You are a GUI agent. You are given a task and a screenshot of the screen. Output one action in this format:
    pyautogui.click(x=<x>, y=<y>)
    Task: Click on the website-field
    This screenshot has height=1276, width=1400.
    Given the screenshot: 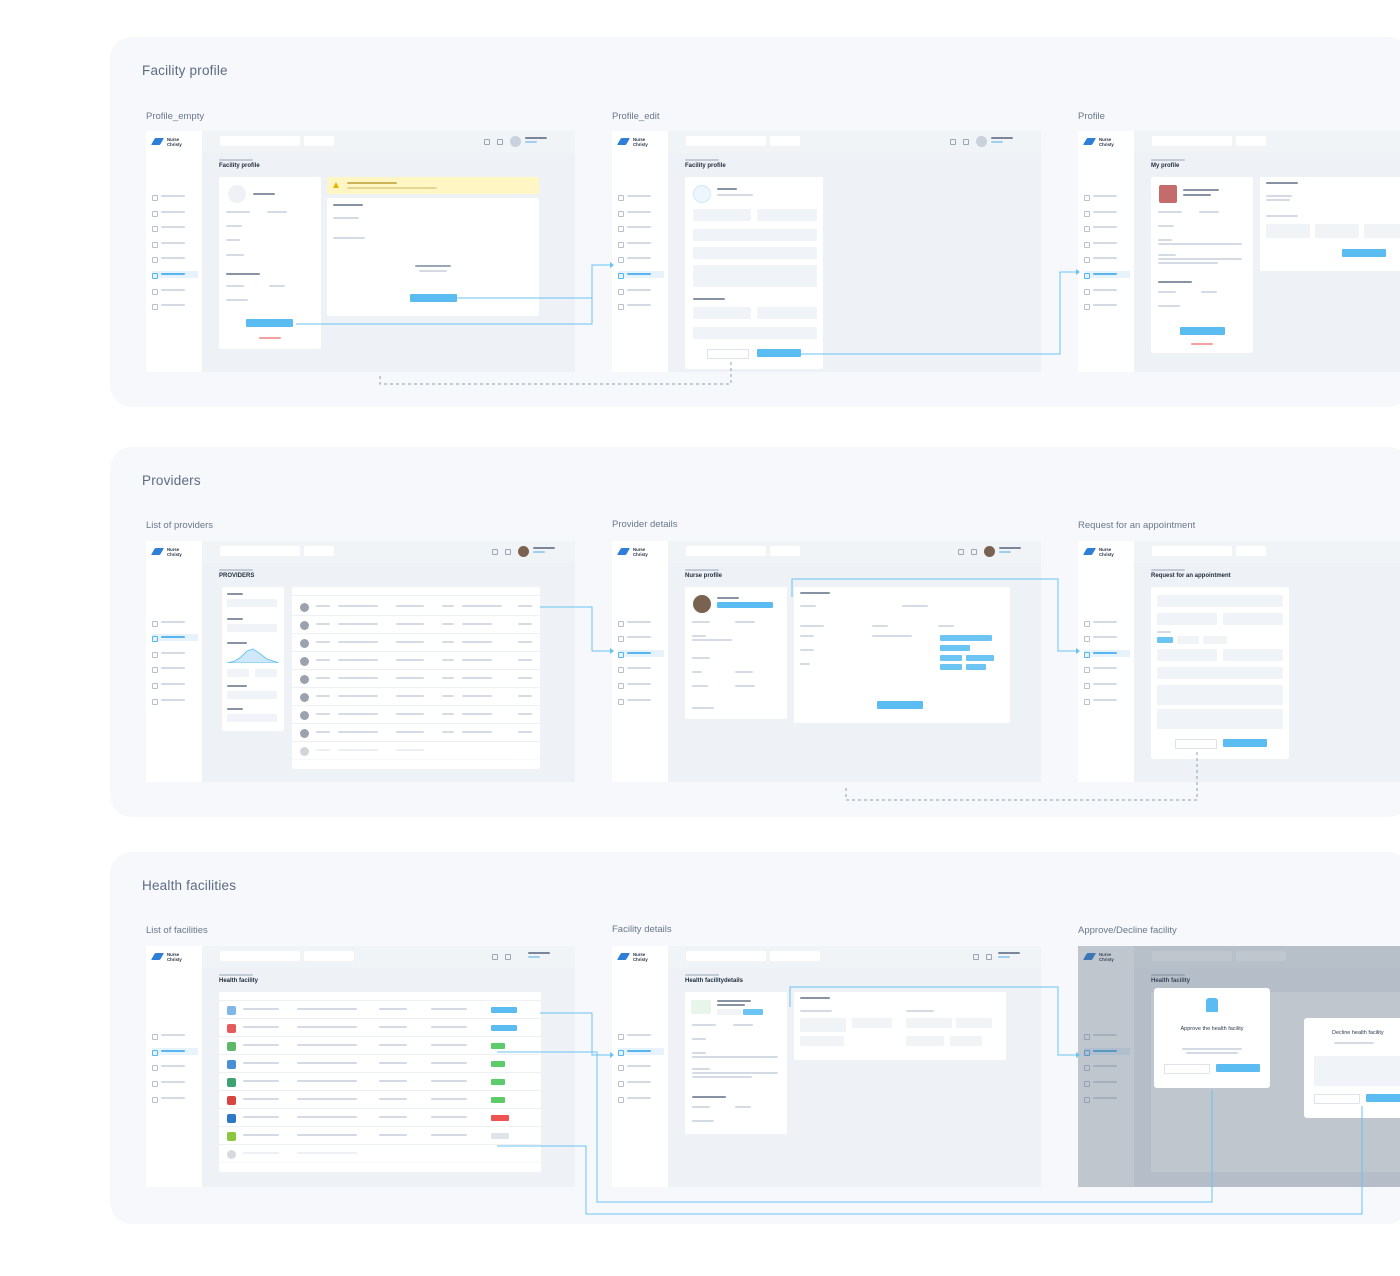 What is the action you would take?
    pyautogui.click(x=755, y=235)
    